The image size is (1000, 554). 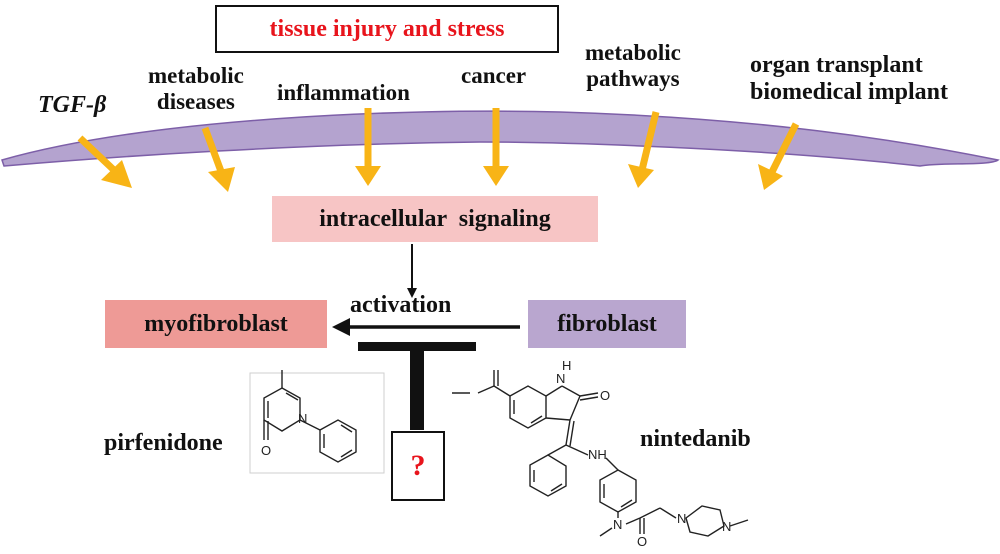 I want to click on pirfenidone-atom-o: O, so click(x=266, y=450).